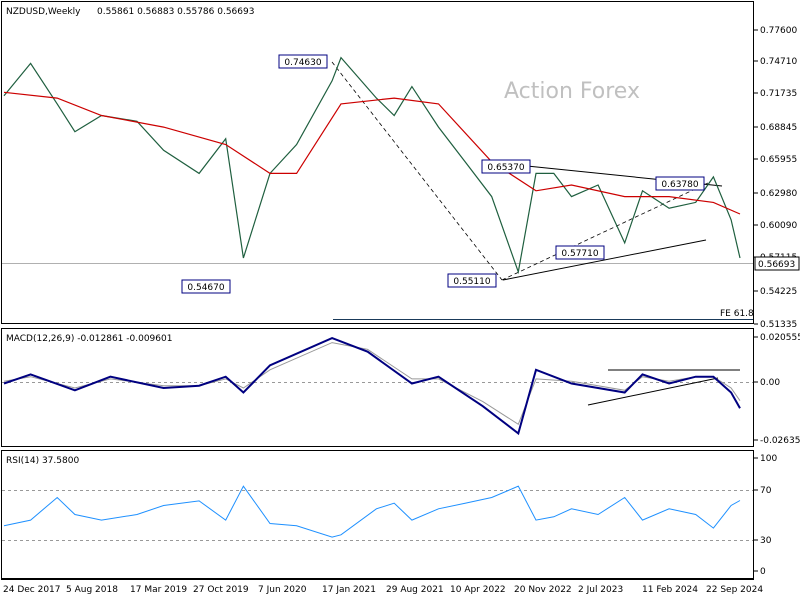 The width and height of the screenshot is (800, 600). I want to click on fe-61-8-label: FE 61.8, so click(737, 314).